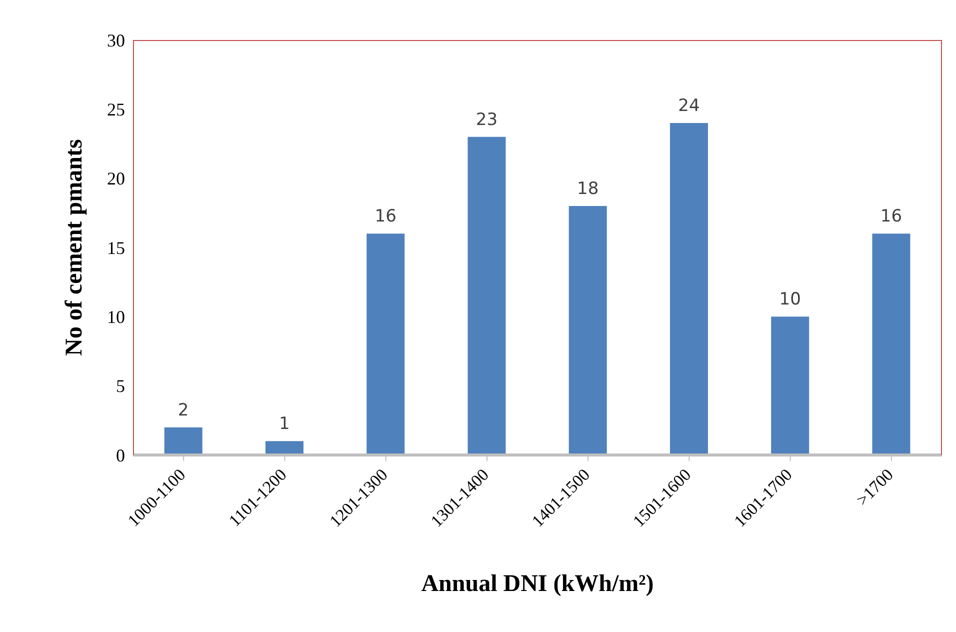 This screenshot has width=956, height=632. What do you see at coordinates (116, 40) in the screenshot?
I see `y-tick-label: 30` at bounding box center [116, 40].